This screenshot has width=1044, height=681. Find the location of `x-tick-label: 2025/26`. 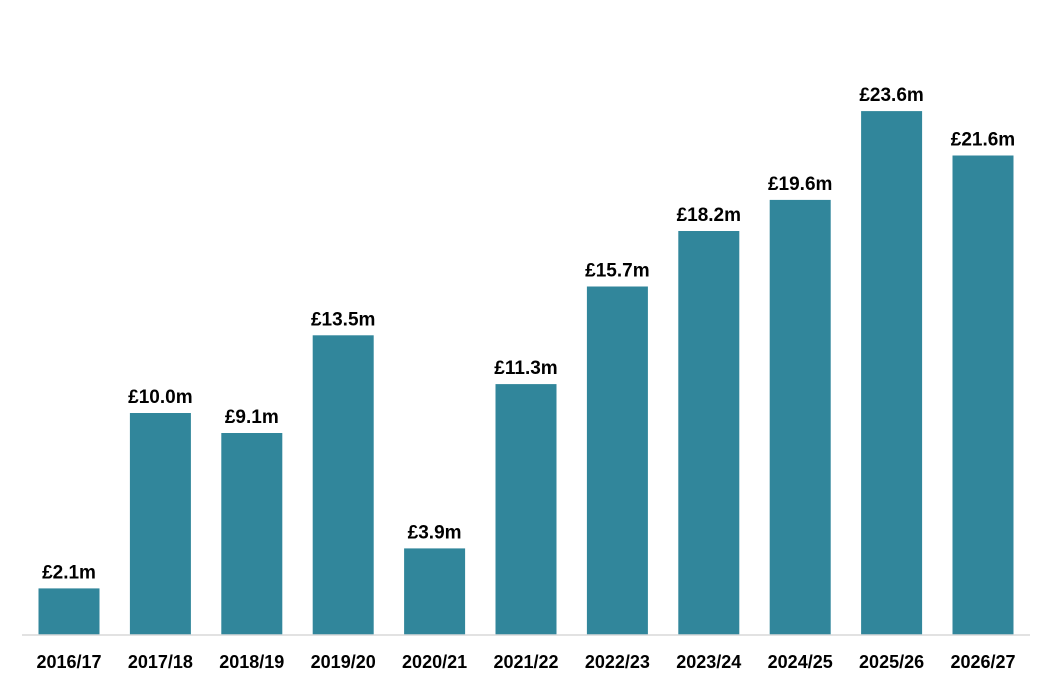

x-tick-label: 2025/26 is located at coordinates (891, 662).